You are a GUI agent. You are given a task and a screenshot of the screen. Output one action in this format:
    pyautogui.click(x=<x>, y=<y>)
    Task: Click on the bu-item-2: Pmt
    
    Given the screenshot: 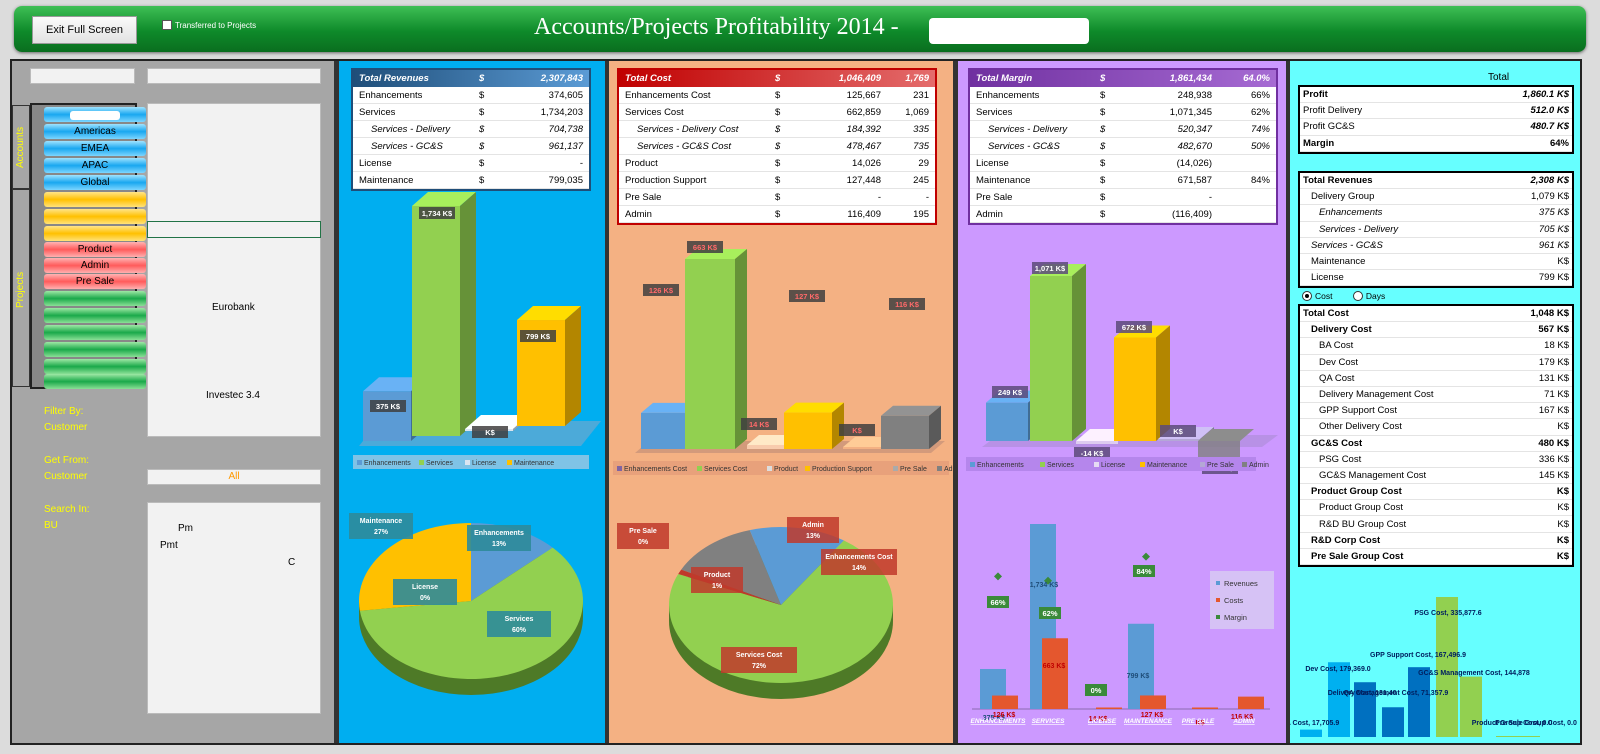 What is the action you would take?
    pyautogui.click(x=169, y=545)
    